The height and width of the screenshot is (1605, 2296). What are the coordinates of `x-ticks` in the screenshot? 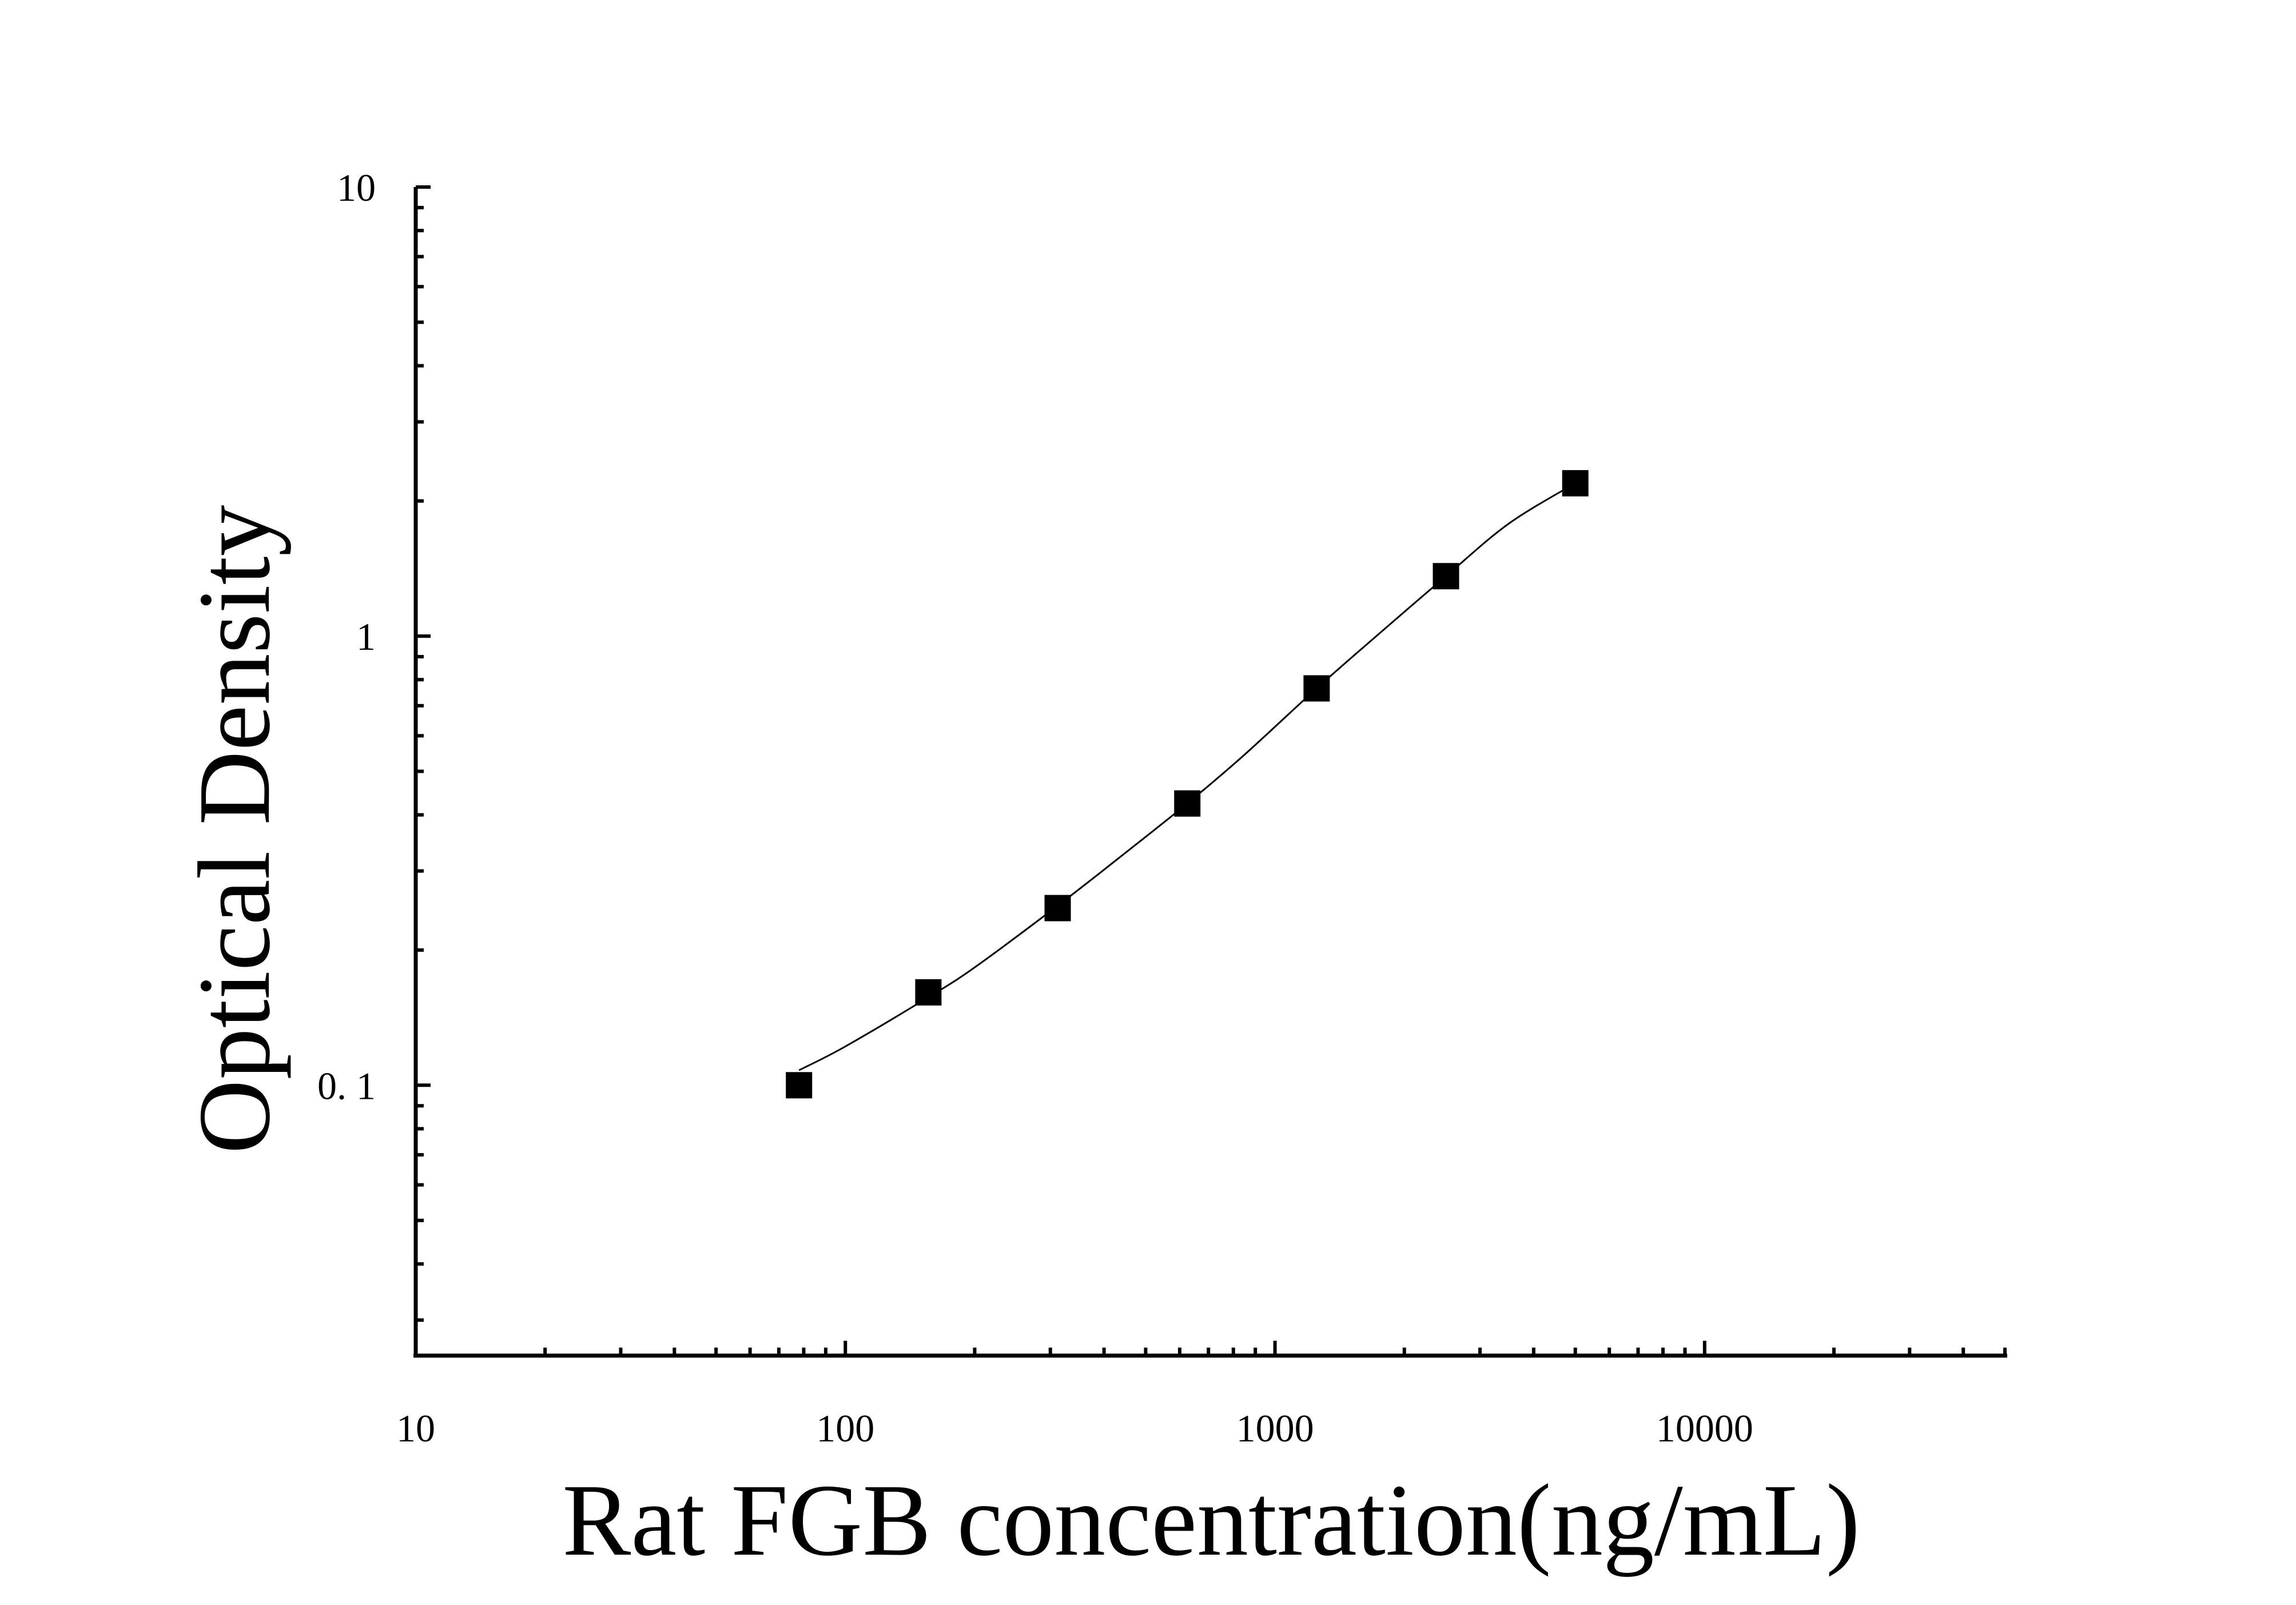 It's located at (1210, 1348).